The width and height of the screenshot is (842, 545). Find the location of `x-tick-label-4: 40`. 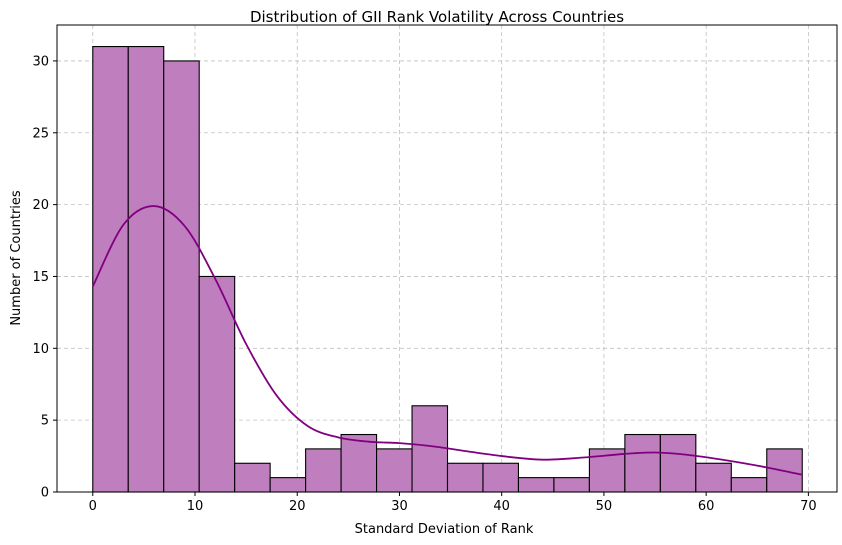

x-tick-label-4: 40 is located at coordinates (501, 506).